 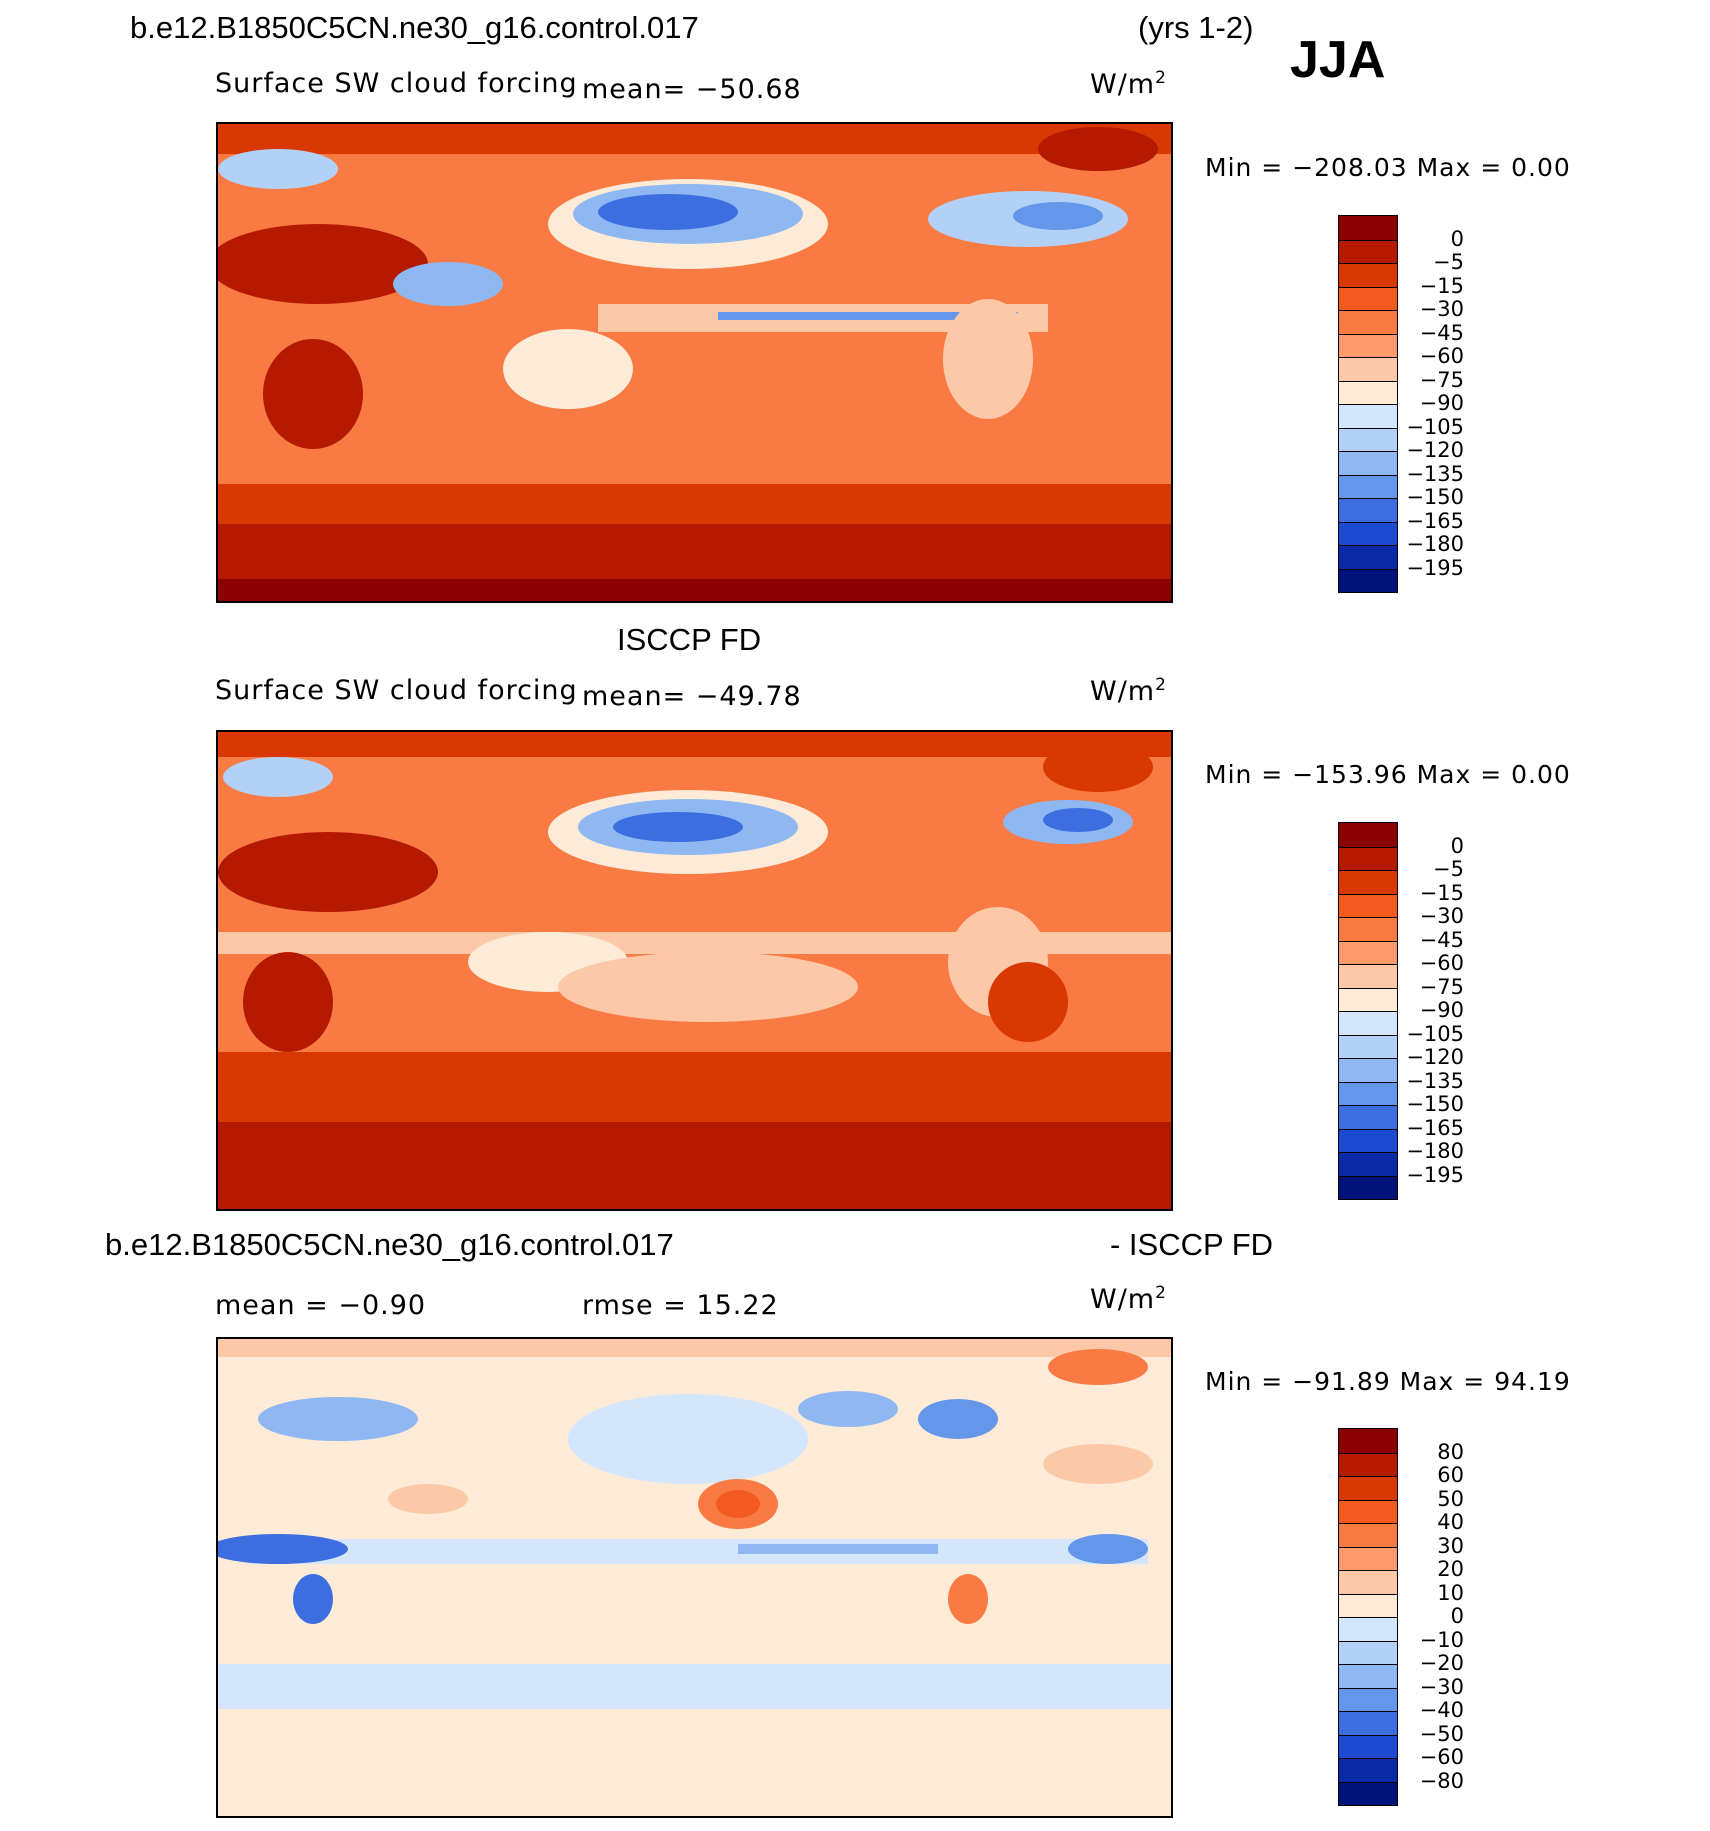 What do you see at coordinates (396, 83) in the screenshot?
I see `panel1-variable: Surface SW cloud forcing` at bounding box center [396, 83].